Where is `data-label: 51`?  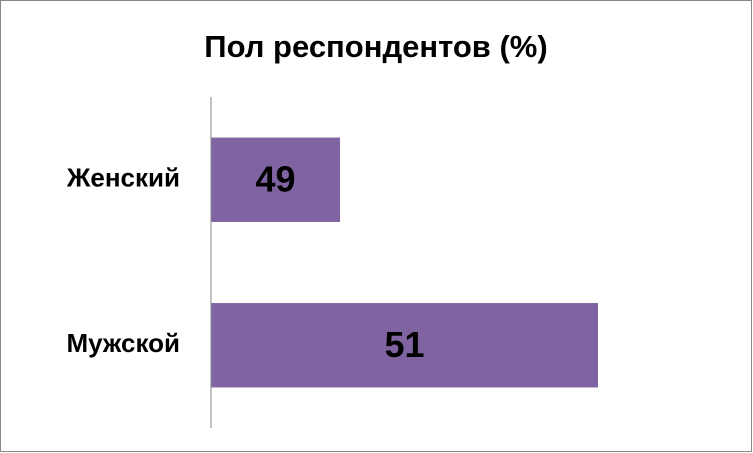 data-label: 51 is located at coordinates (404, 344).